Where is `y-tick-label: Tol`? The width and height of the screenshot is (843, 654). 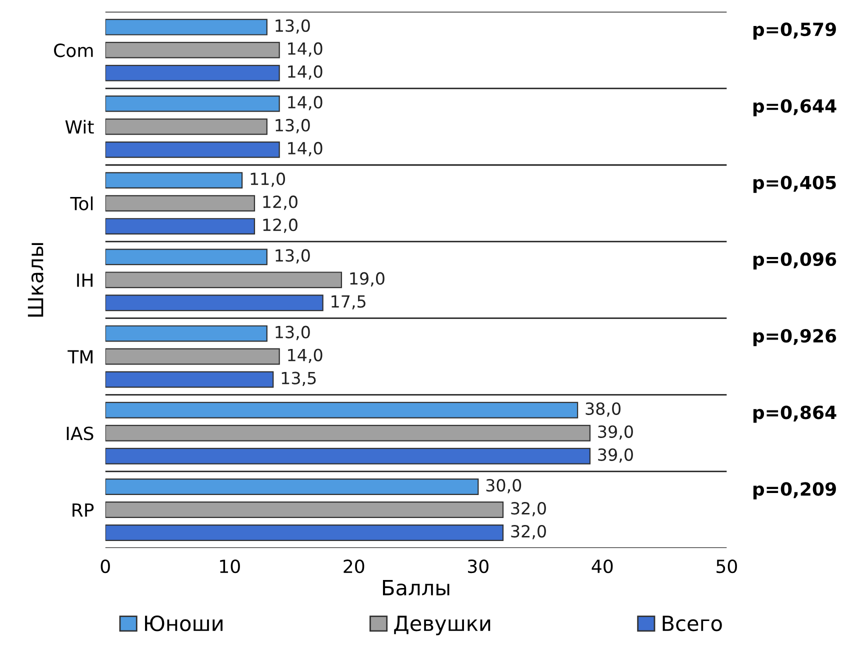 y-tick-label: Tol is located at coordinates (81, 203).